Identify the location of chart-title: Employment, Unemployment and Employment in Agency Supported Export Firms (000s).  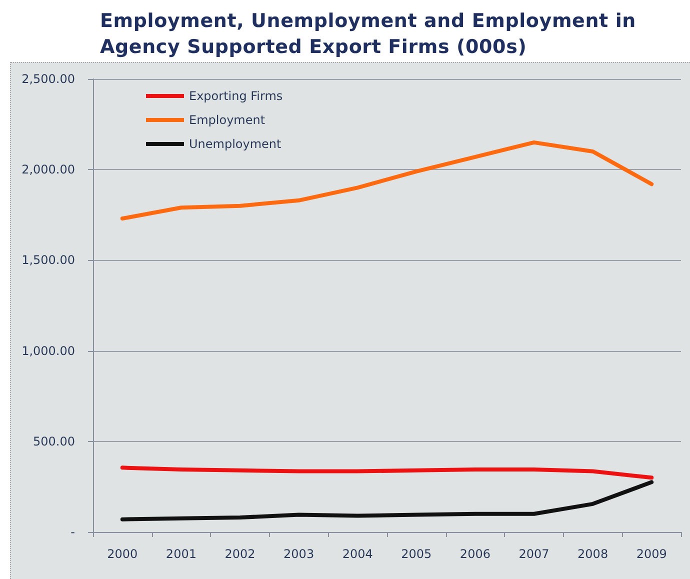
(368, 34).